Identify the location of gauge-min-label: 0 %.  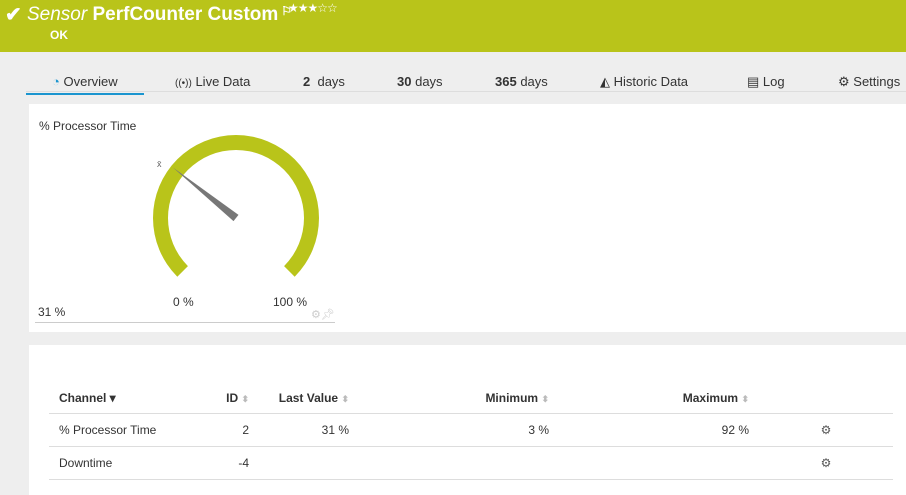
(183, 302).